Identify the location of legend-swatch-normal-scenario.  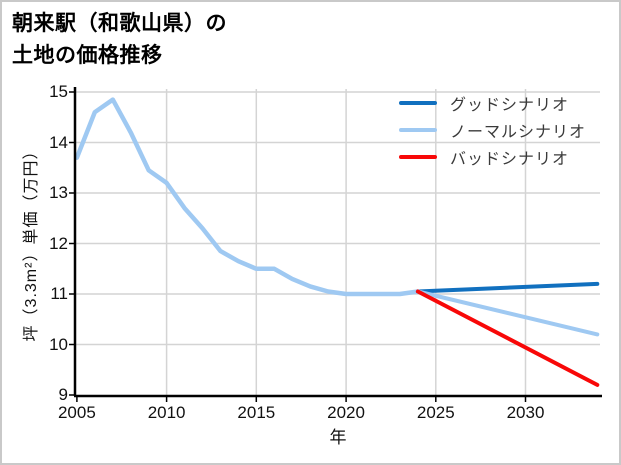
(418, 129).